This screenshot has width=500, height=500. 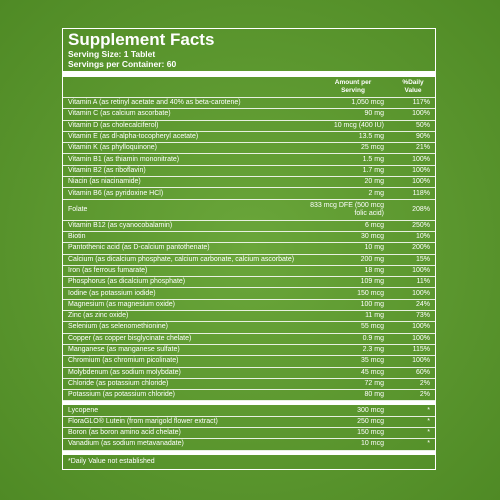 I want to click on amount: 10 mcg, so click(x=372, y=444).